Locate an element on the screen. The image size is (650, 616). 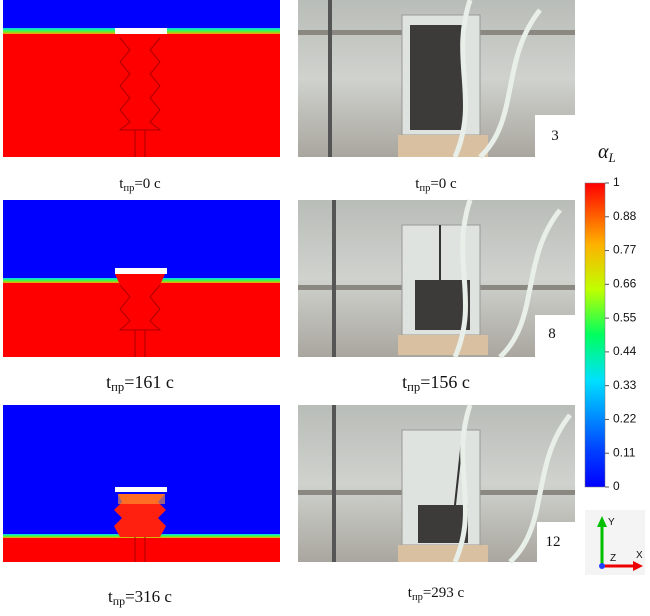
photo-label: 12 is located at coordinates (553, 542).